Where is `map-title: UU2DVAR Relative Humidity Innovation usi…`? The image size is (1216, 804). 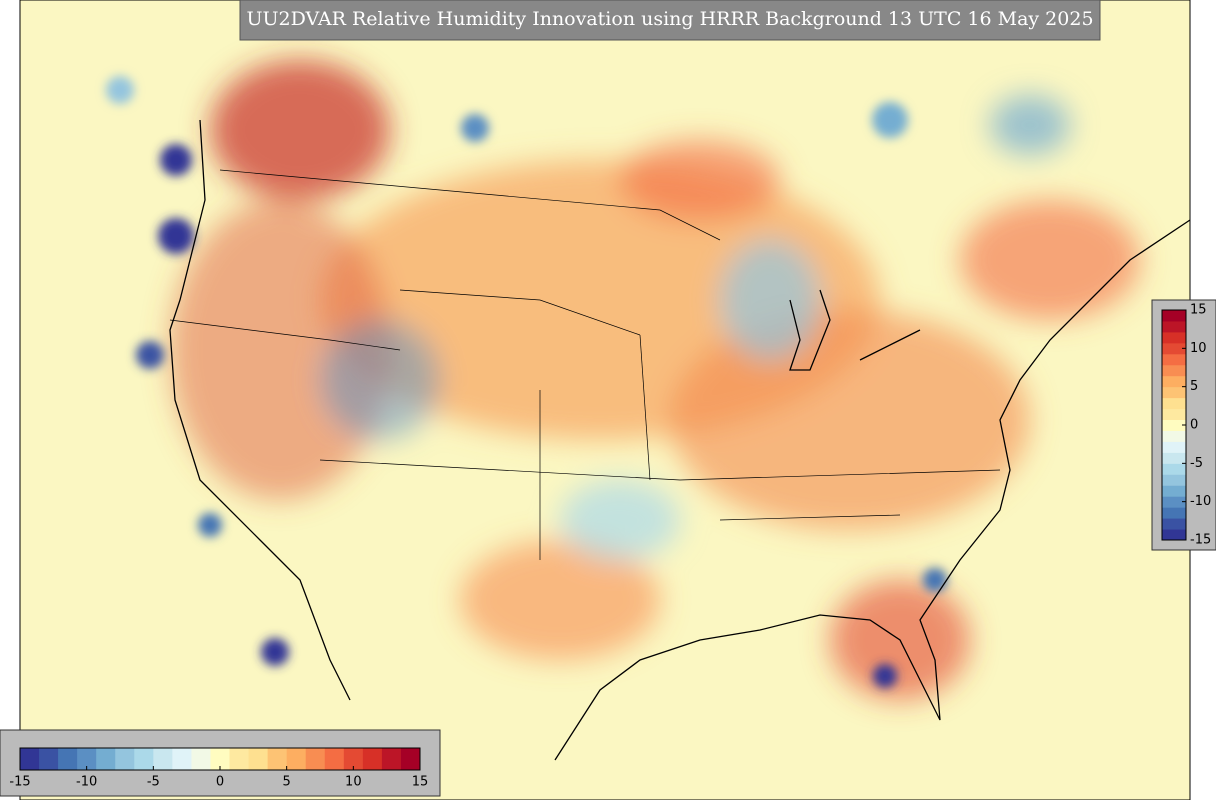
map-title: UU2DVAR Relative Humidity Innovation usi… is located at coordinates (669, 19).